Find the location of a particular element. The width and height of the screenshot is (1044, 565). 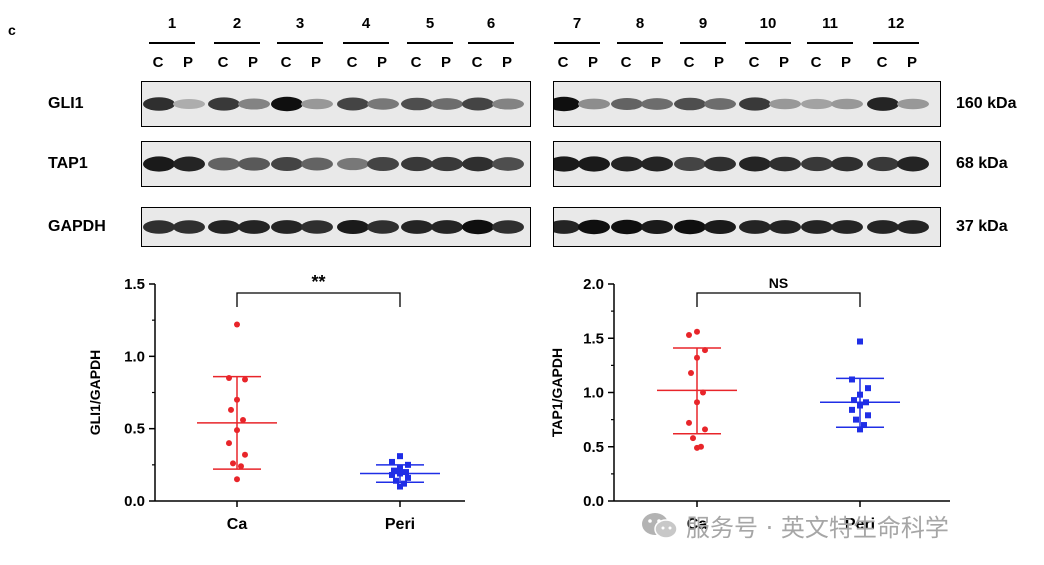

lane-number: 2 is located at coordinates (237, 23).